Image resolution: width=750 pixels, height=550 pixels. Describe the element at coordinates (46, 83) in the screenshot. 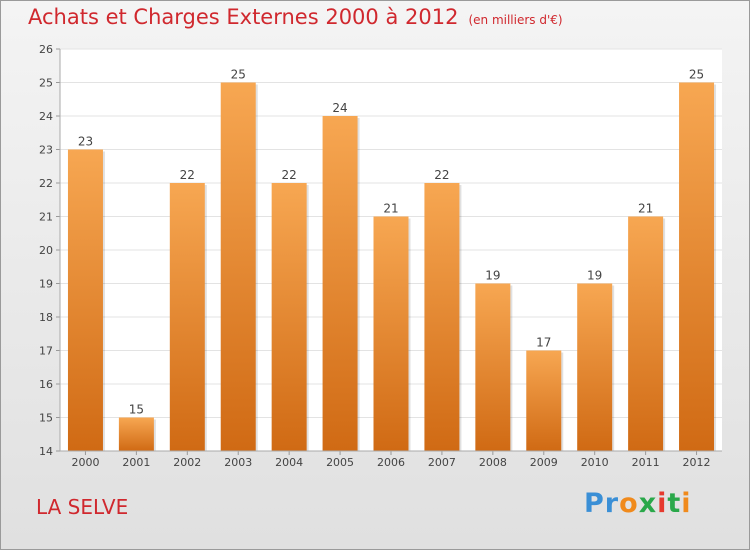

I see `y-tick-label: 25` at that location.